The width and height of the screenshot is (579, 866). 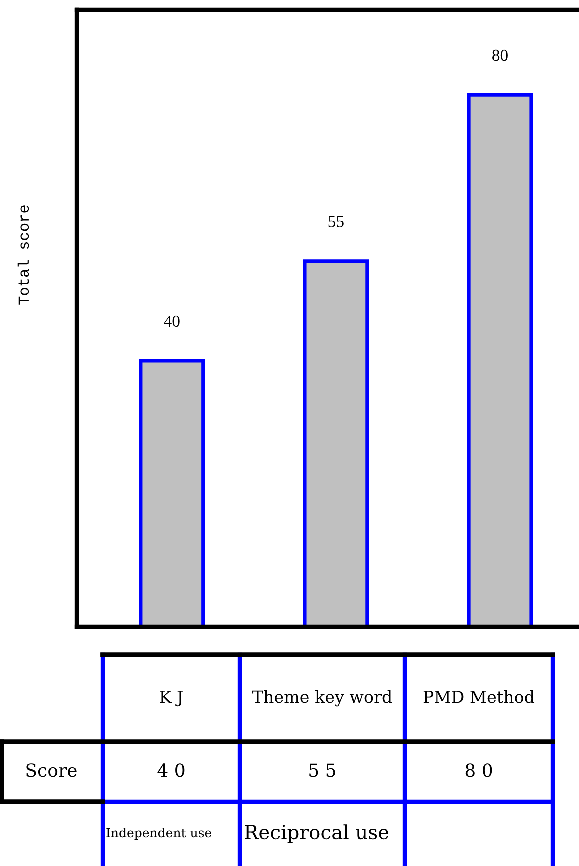 What do you see at coordinates (336, 222) in the screenshot?
I see `annotation: 55` at bounding box center [336, 222].